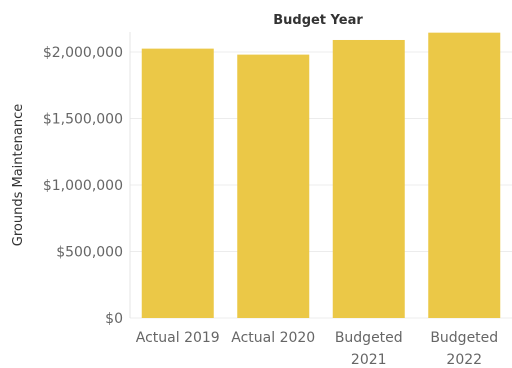 This screenshot has height=368, width=512. Describe the element at coordinates (369, 360) in the screenshot. I see `x-tick-label: 2021` at that location.